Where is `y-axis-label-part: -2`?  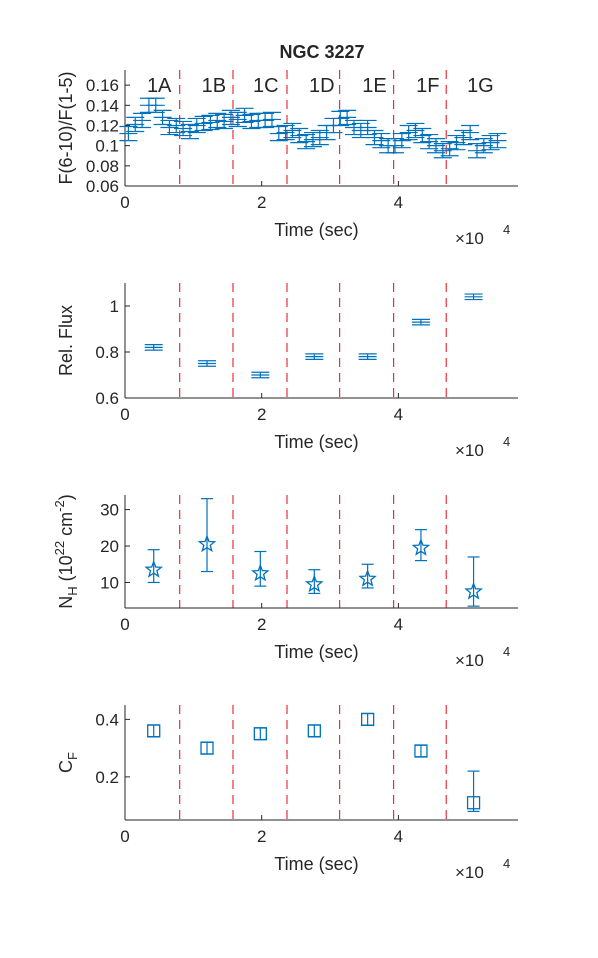 y-axis-label-part: -2 is located at coordinates (59, 506).